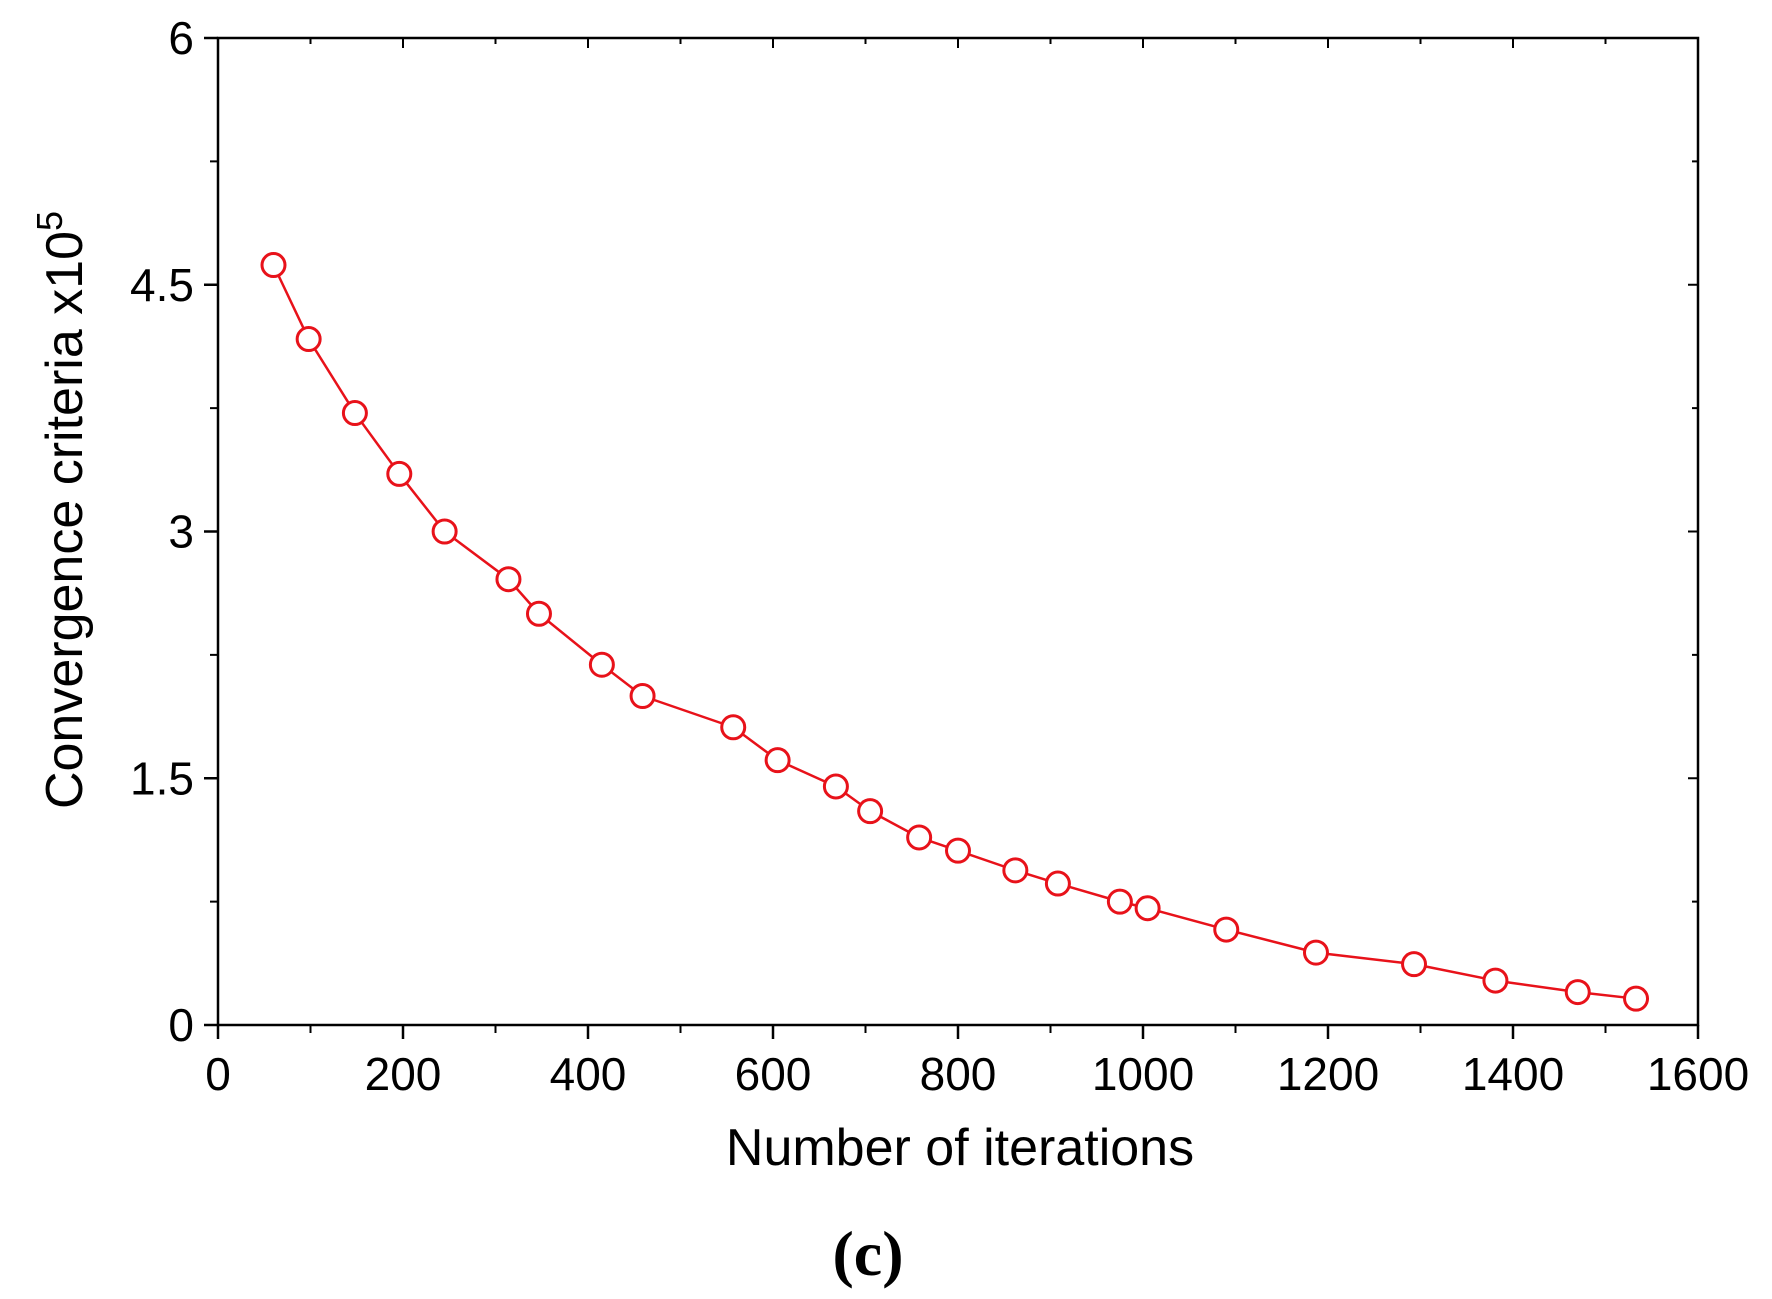 The image size is (1772, 1299). Describe the element at coordinates (65, 520) in the screenshot. I see `y-axis-label-text: Convergence criteria x10` at that location.